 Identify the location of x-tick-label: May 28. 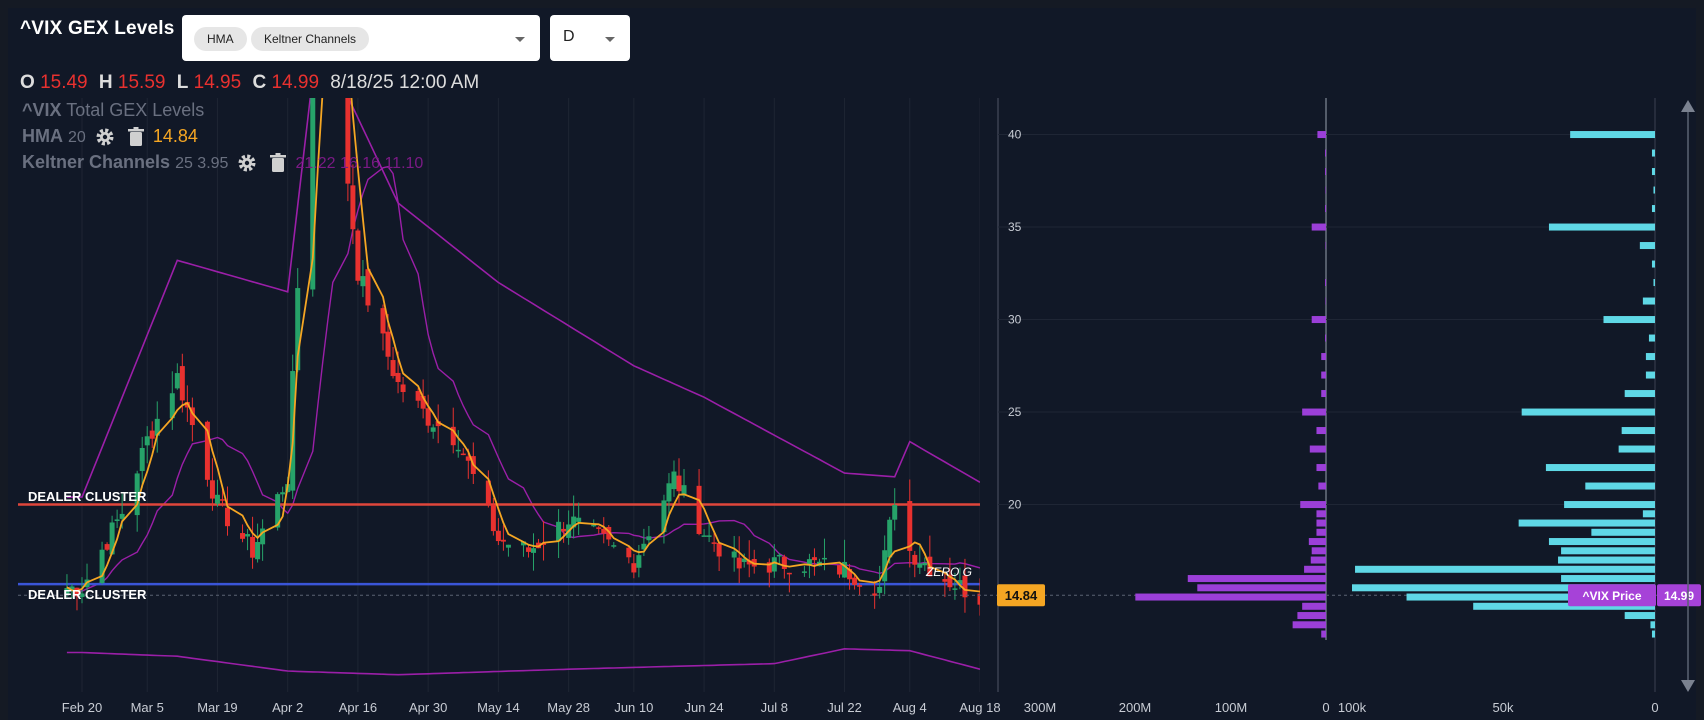
(568, 707).